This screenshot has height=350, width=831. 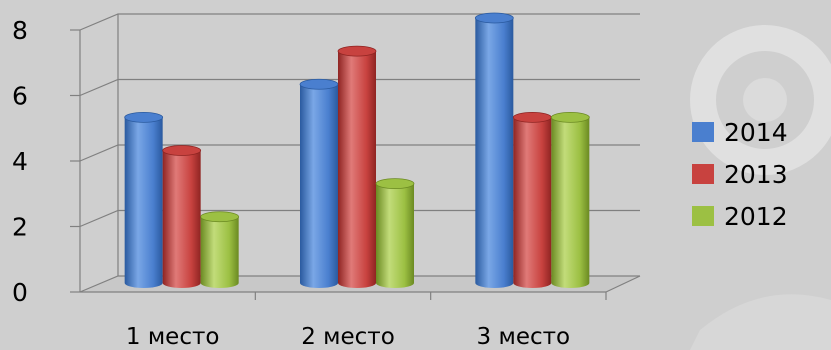 I want to click on x-tick-label: 3 место, so click(x=524, y=337).